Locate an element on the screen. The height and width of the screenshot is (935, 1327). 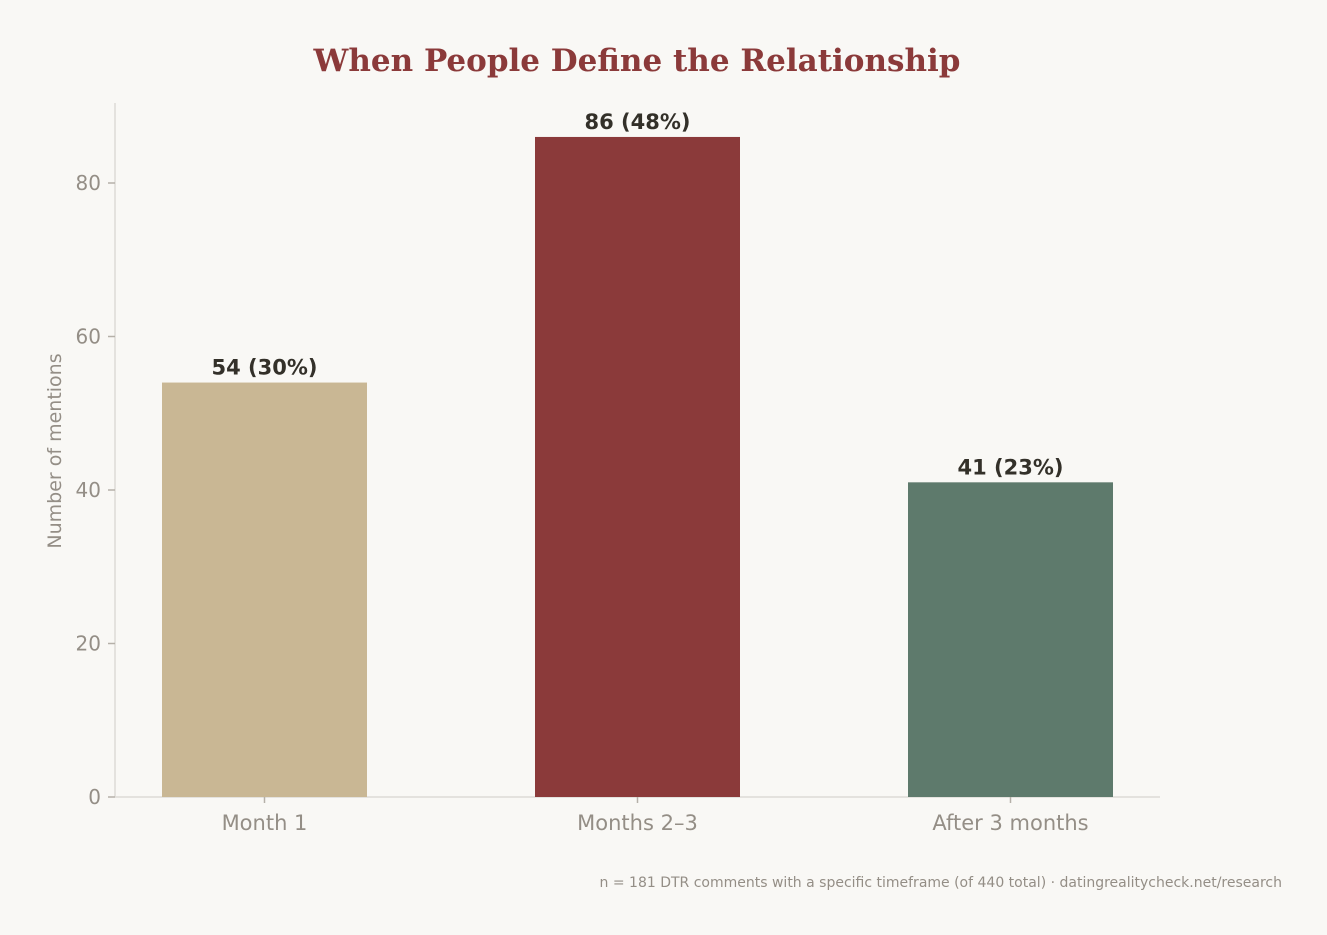
y-tick-label: 60 is located at coordinates (88, 337).